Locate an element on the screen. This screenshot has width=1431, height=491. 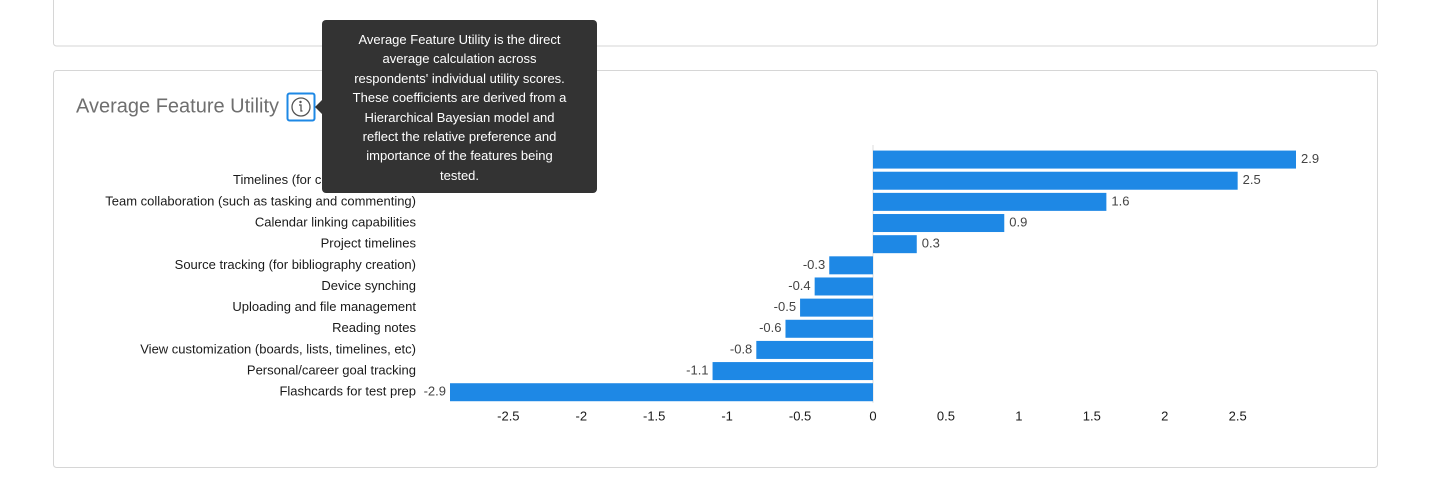
tooltip-line: tested. is located at coordinates (459, 175).